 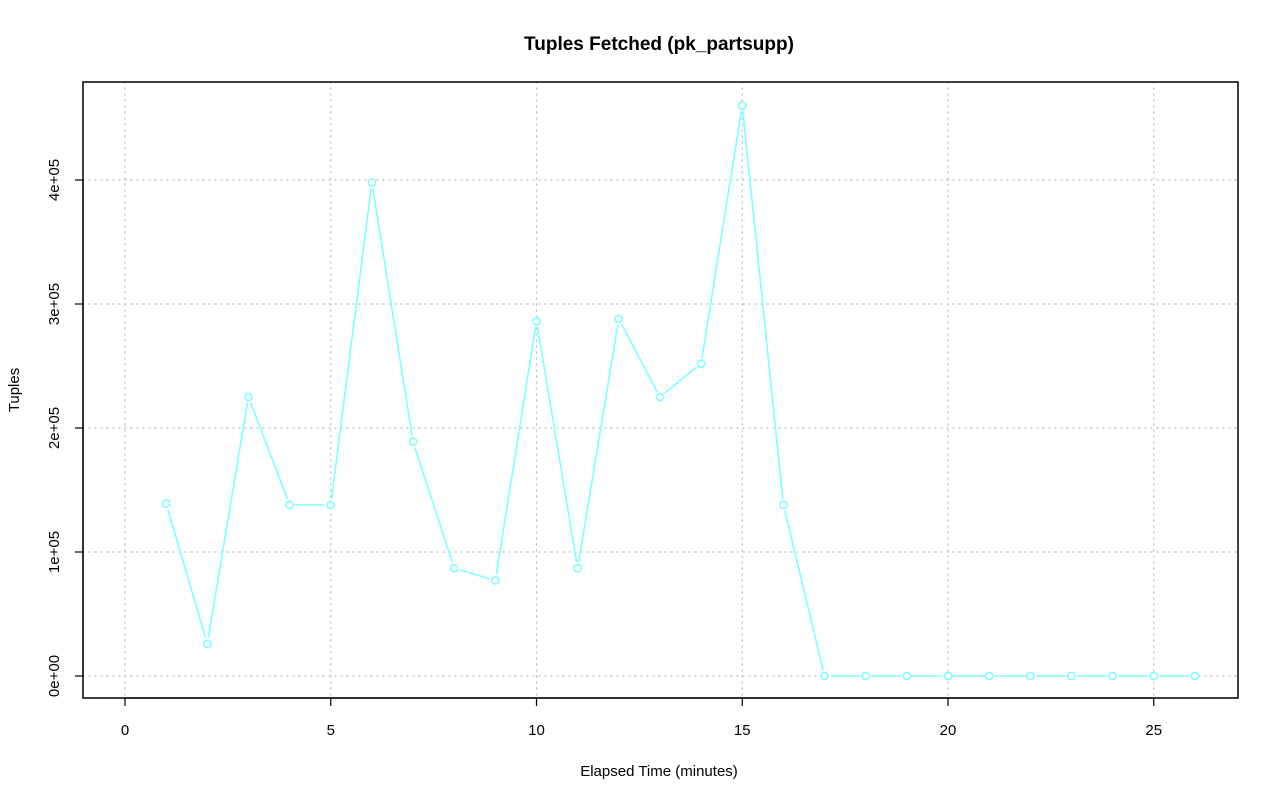 What do you see at coordinates (125, 730) in the screenshot?
I see `x-tick-label: 0` at bounding box center [125, 730].